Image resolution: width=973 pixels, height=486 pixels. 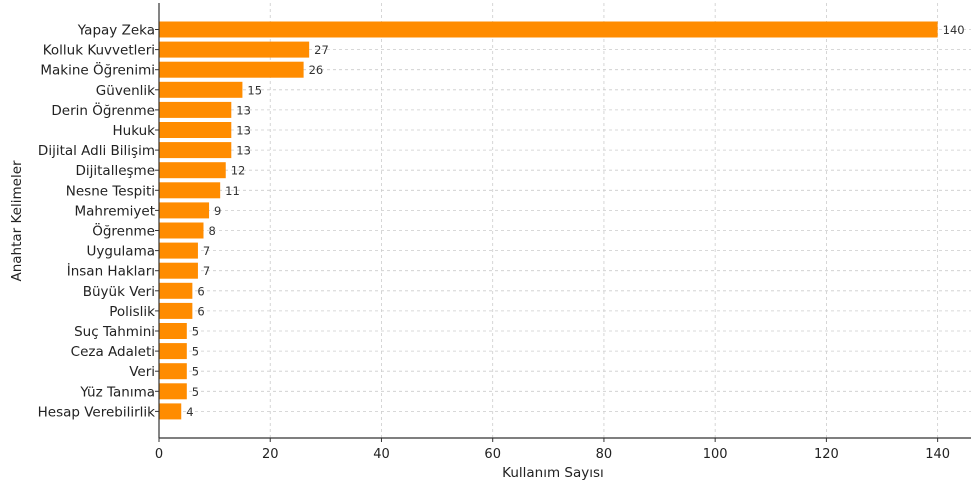 I want to click on value-label: 11, so click(x=232, y=191).